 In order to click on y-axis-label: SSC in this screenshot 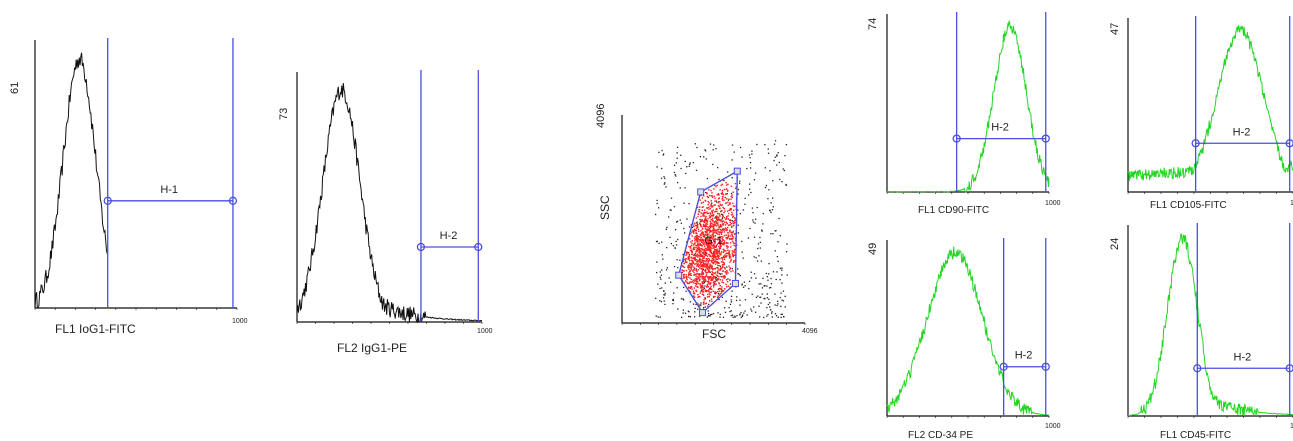, I will do `click(605, 207)`.